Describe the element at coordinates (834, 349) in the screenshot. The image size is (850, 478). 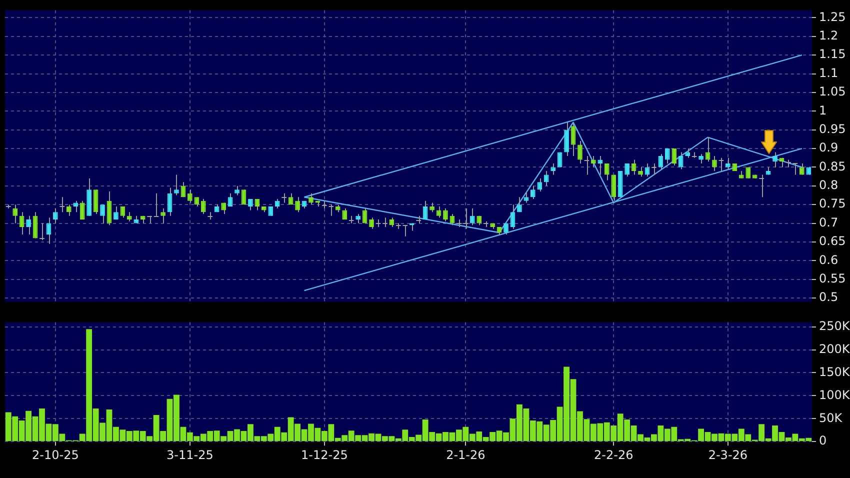
I see `y-tick-label: 200K` at that location.